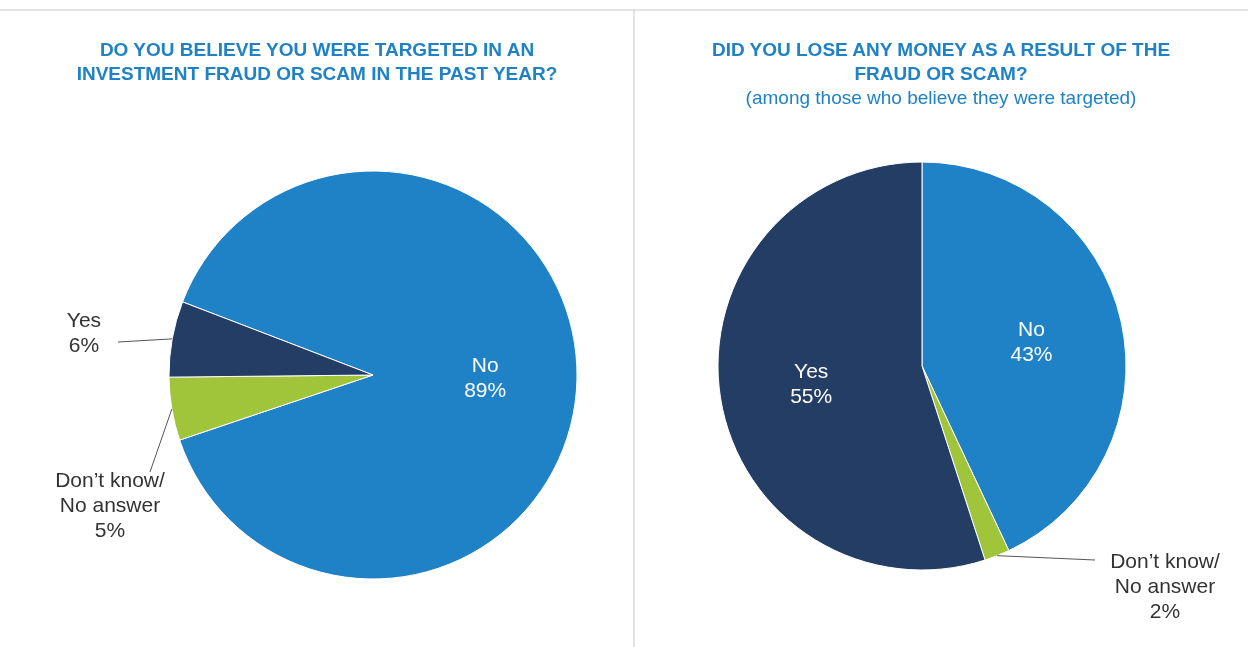 The width and height of the screenshot is (1248, 647). What do you see at coordinates (941, 97) in the screenshot?
I see `chart-subtitle: (among those who believe they were targeted)` at bounding box center [941, 97].